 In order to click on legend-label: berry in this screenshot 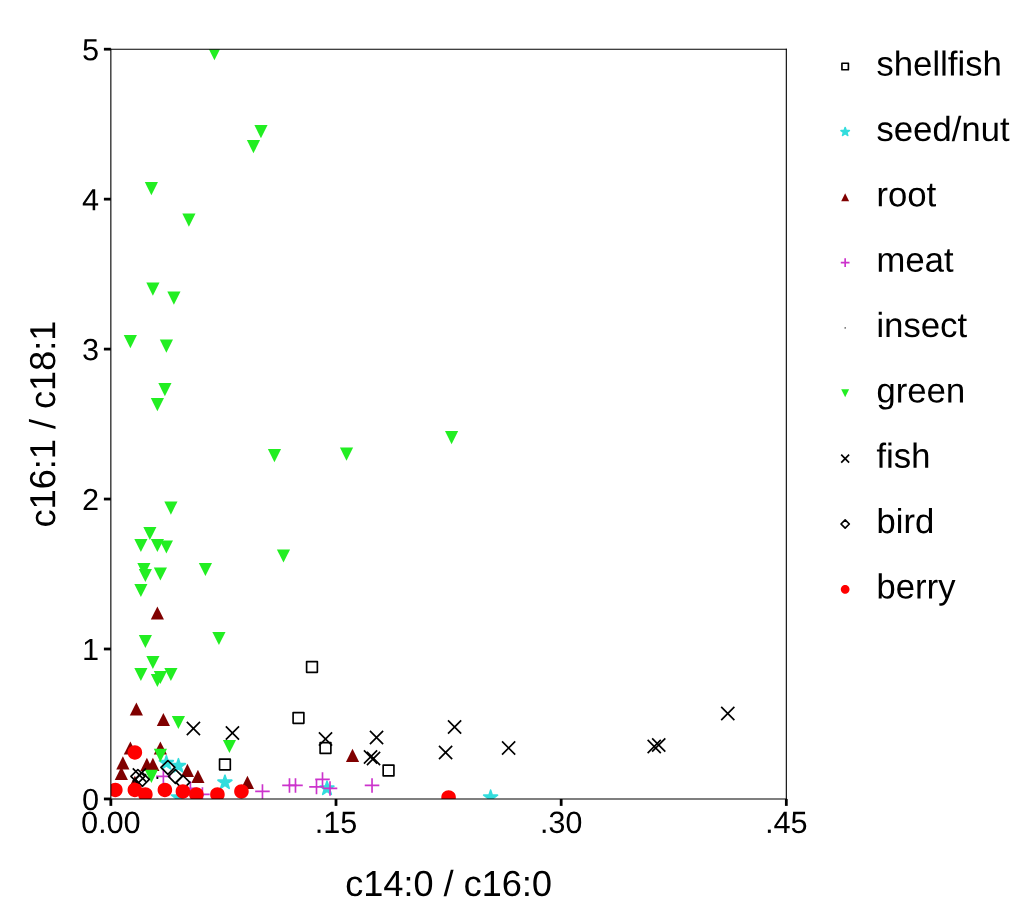, I will do `click(917, 589)`.